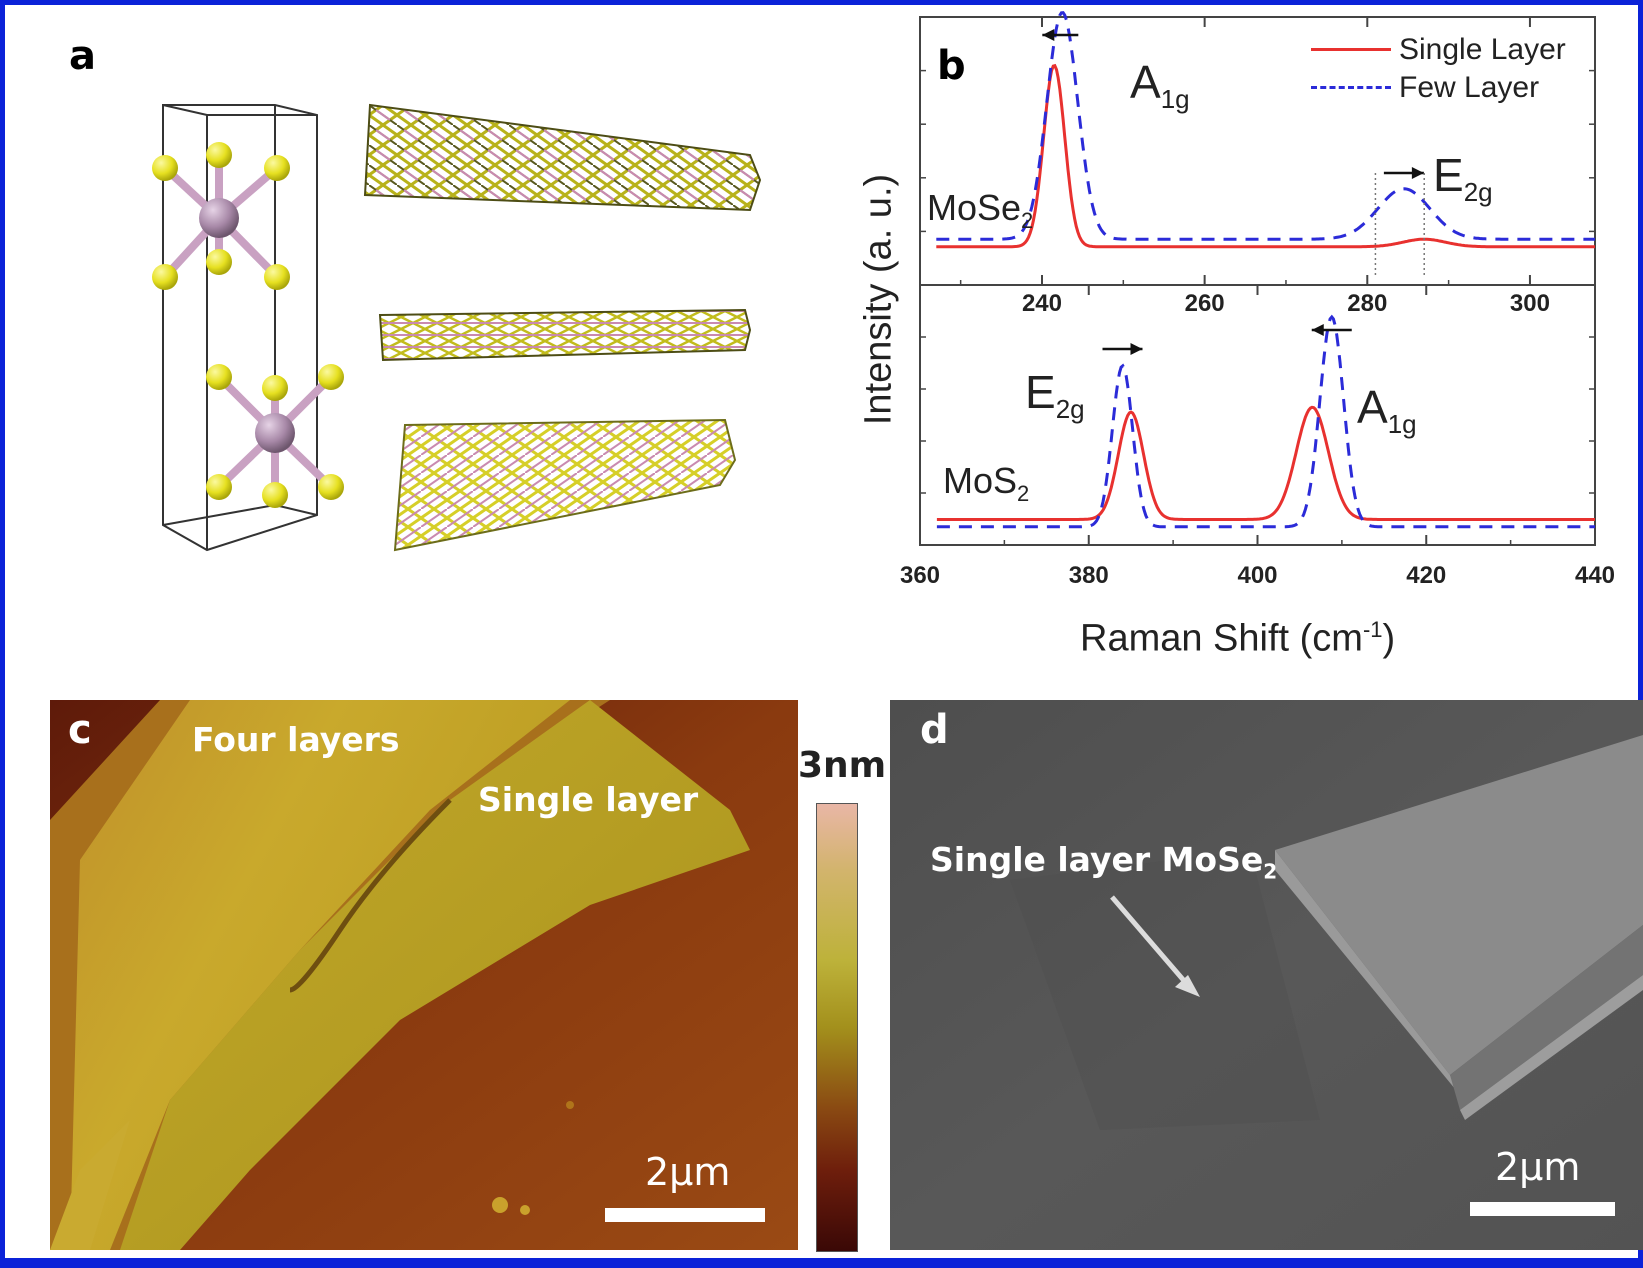  I want to click on x-tick-label: 260, so click(1205, 303).